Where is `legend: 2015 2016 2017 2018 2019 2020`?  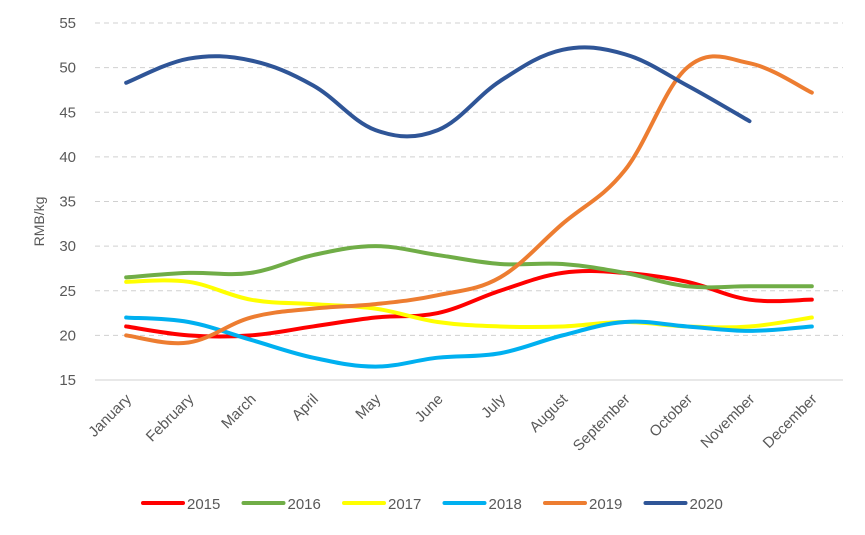
legend: 2015 2016 2017 2018 2019 2020 is located at coordinates (432, 504).